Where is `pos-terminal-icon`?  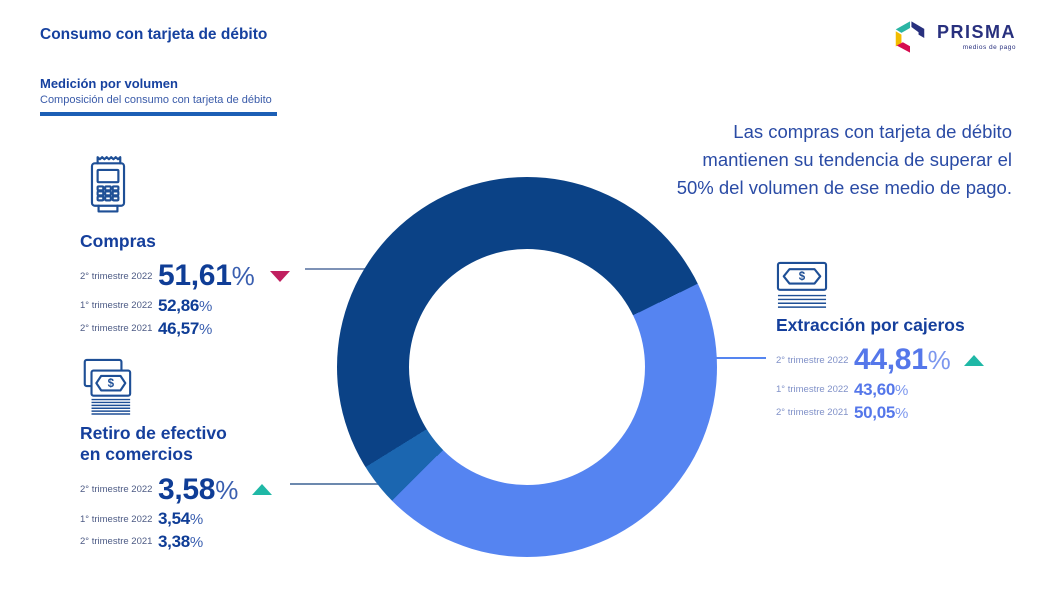 pos-terminal-icon is located at coordinates (108, 187).